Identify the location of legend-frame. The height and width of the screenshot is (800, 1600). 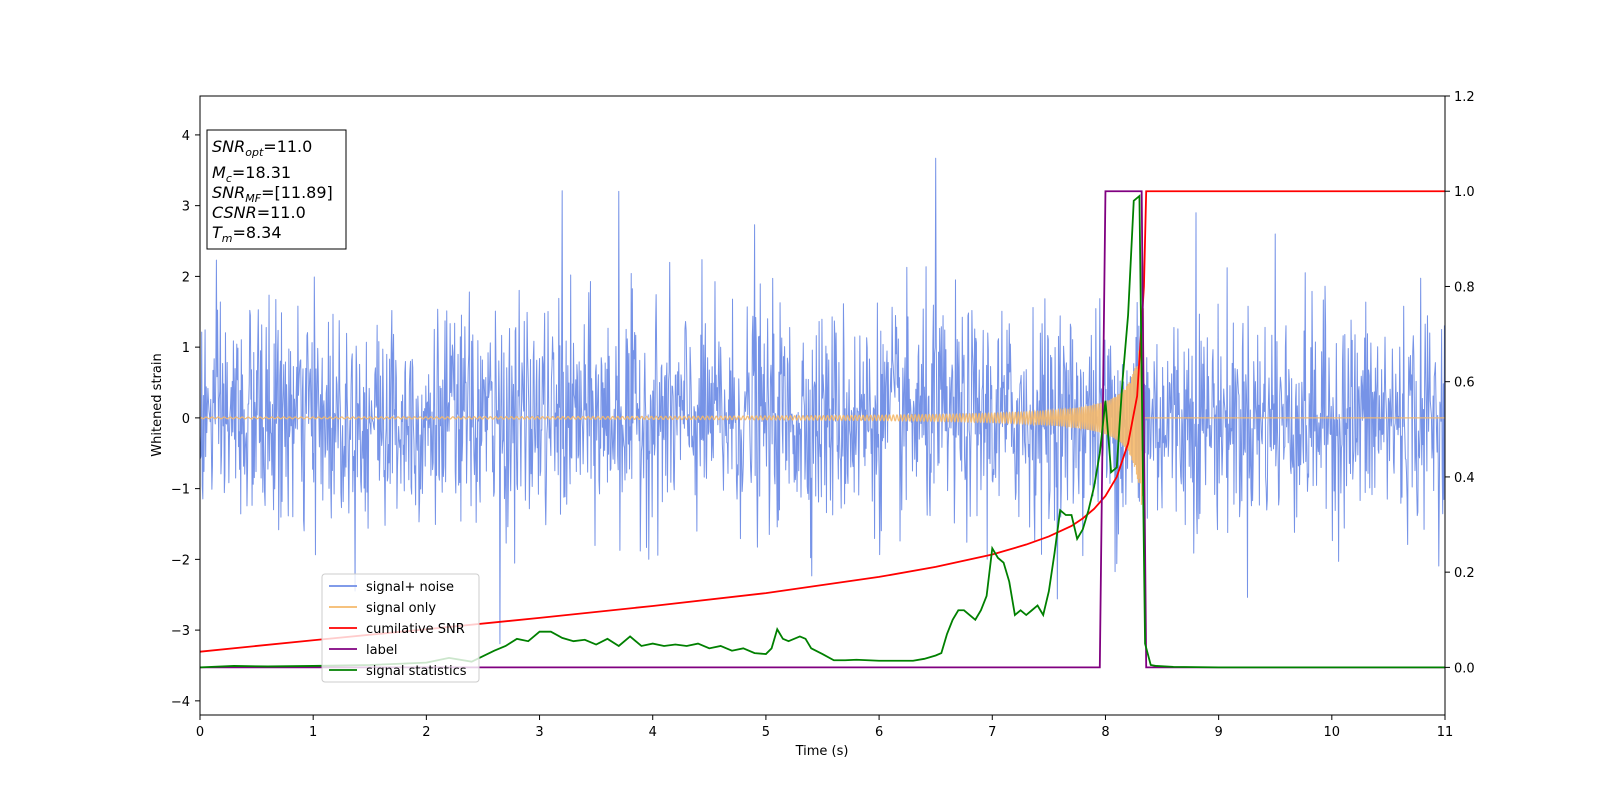
(400, 628).